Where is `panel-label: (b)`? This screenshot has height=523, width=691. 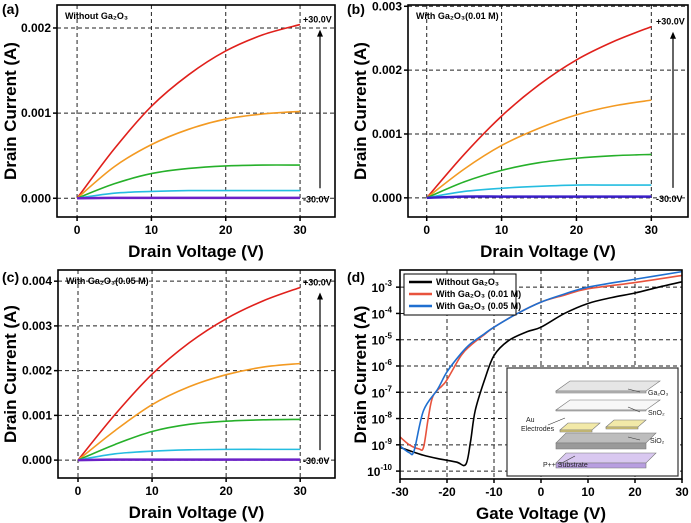 panel-label: (b) is located at coordinates (356, 9).